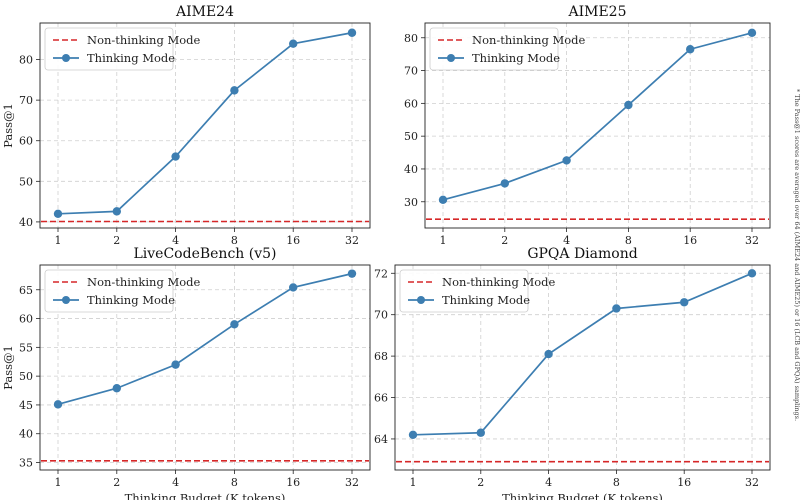  Describe the element at coordinates (381, 398) in the screenshot. I see `y-tick-label: 66` at that location.